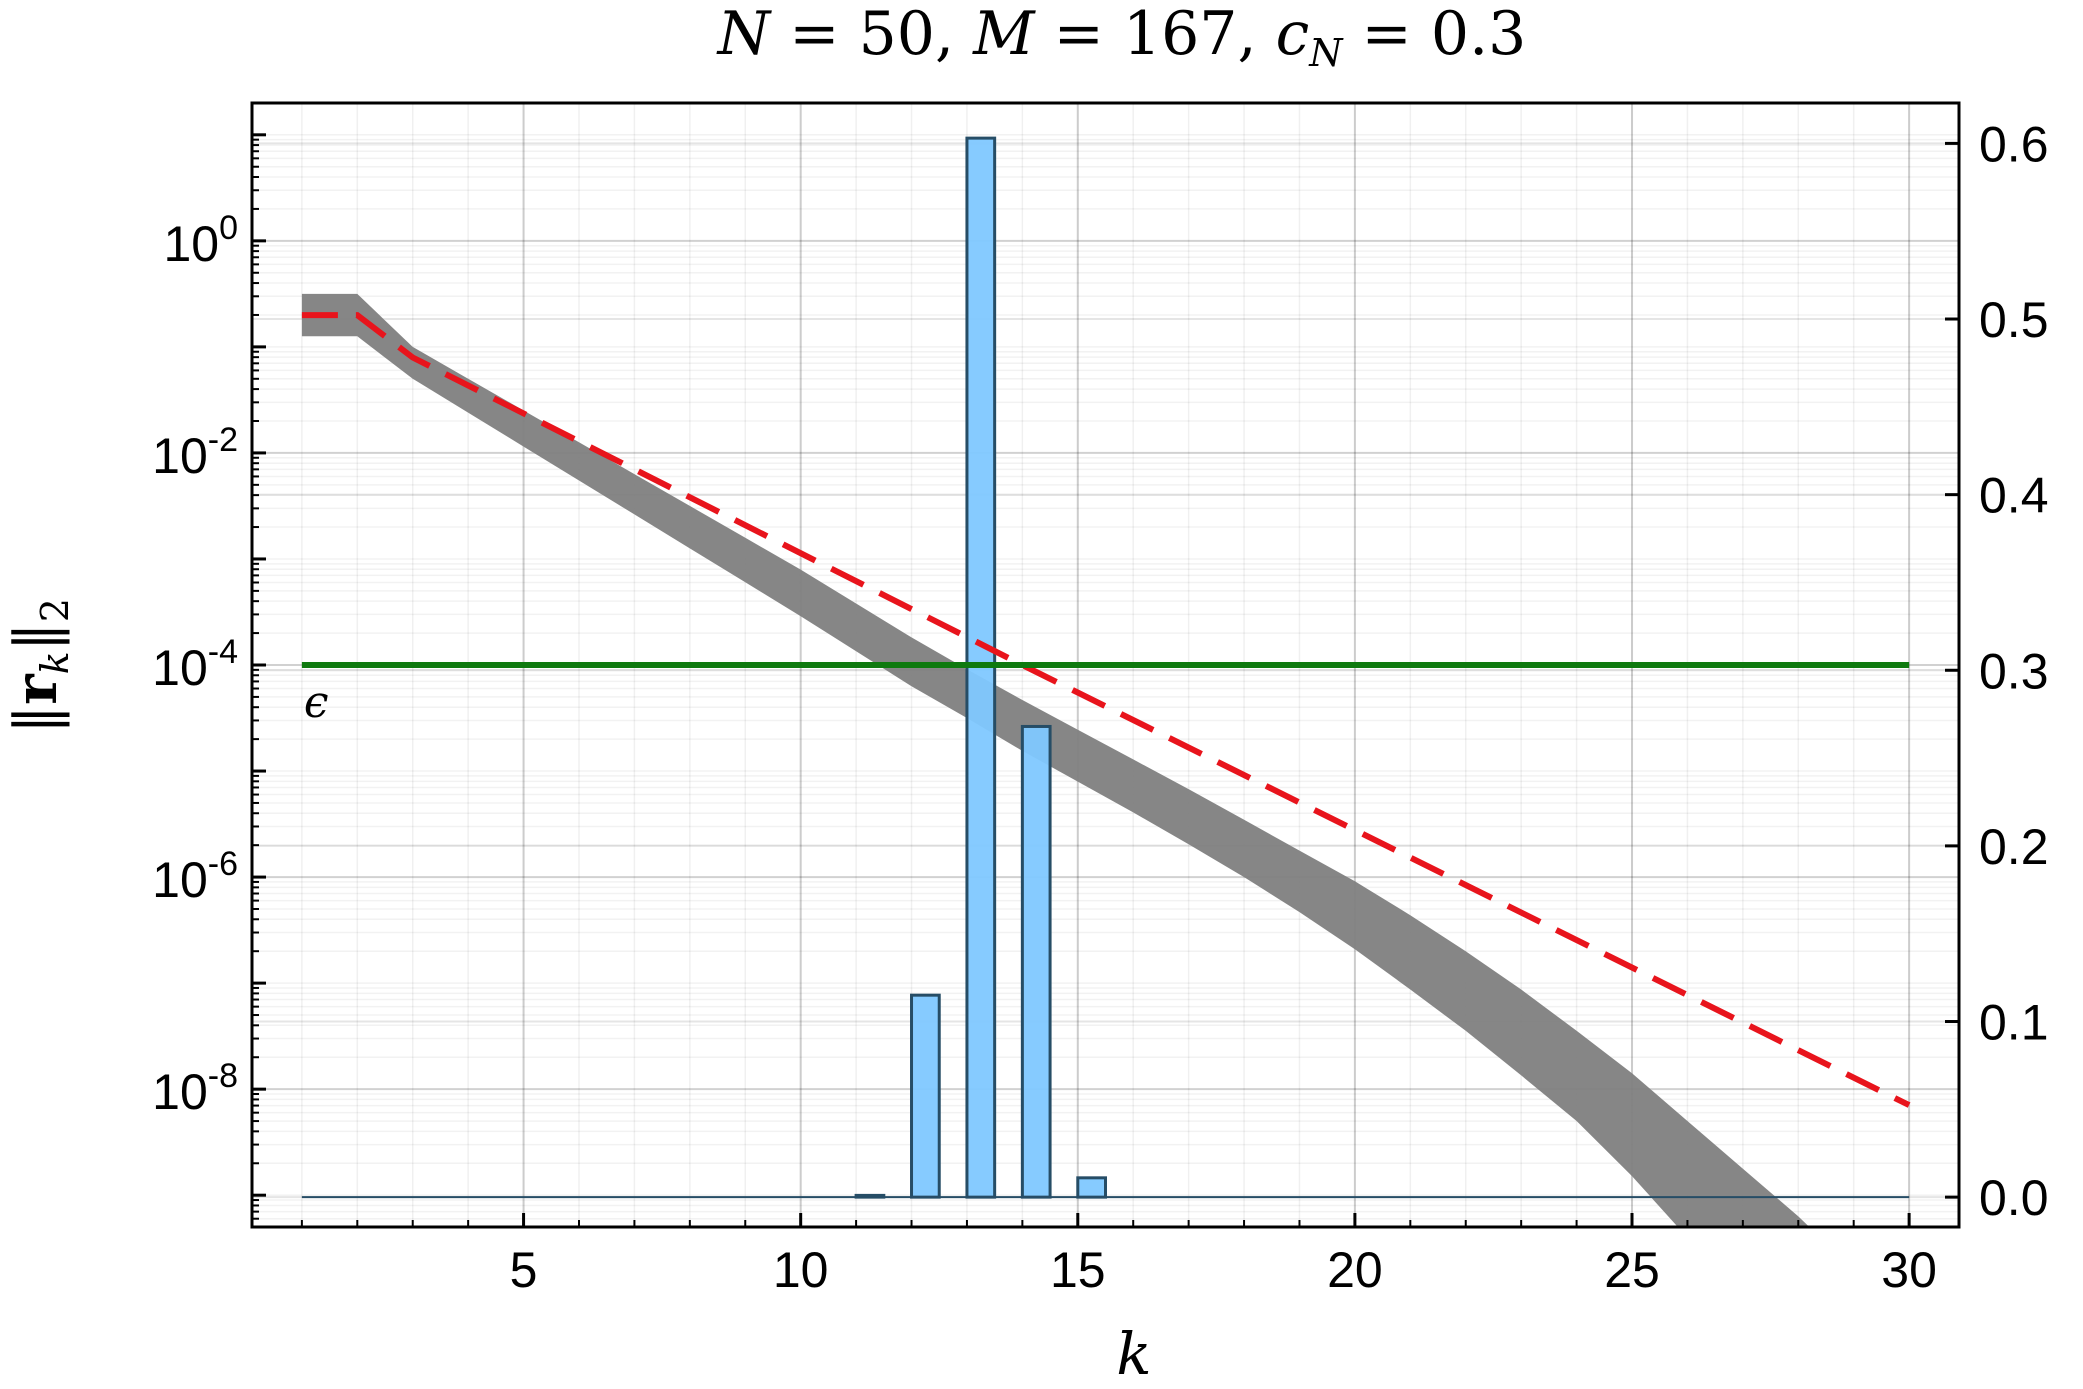 This screenshot has height=1389, width=2083. What do you see at coordinates (195, 1088) in the screenshot?
I see `y-left-tick-label: 10⁻⁸` at bounding box center [195, 1088].